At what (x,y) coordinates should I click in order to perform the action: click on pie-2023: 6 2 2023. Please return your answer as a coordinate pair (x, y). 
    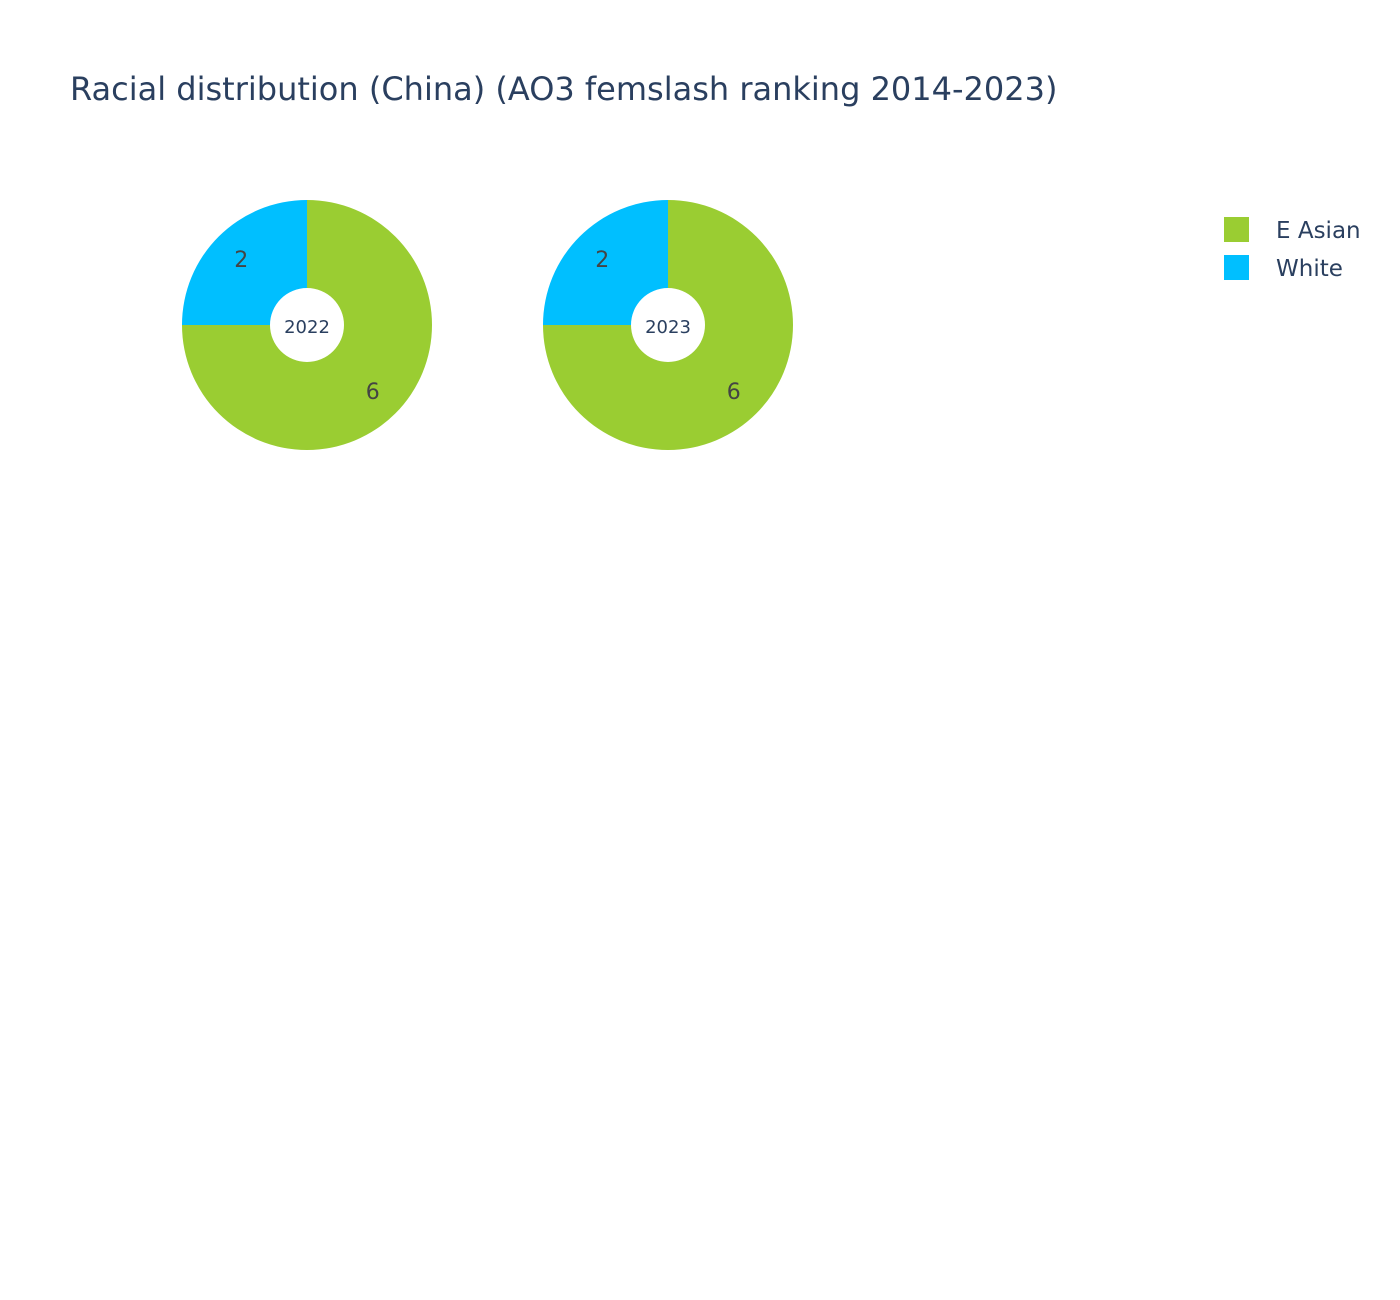
    Looking at the image, I should click on (668, 325).